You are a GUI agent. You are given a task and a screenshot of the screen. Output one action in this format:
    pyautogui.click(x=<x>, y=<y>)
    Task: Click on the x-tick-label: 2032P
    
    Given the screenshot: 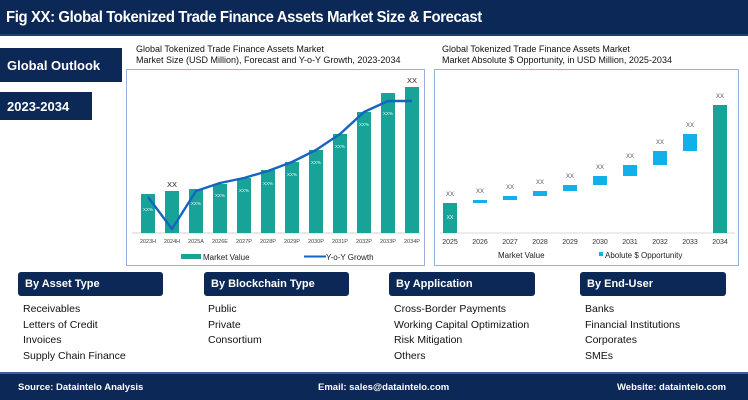 What is the action you would take?
    pyautogui.click(x=364, y=242)
    